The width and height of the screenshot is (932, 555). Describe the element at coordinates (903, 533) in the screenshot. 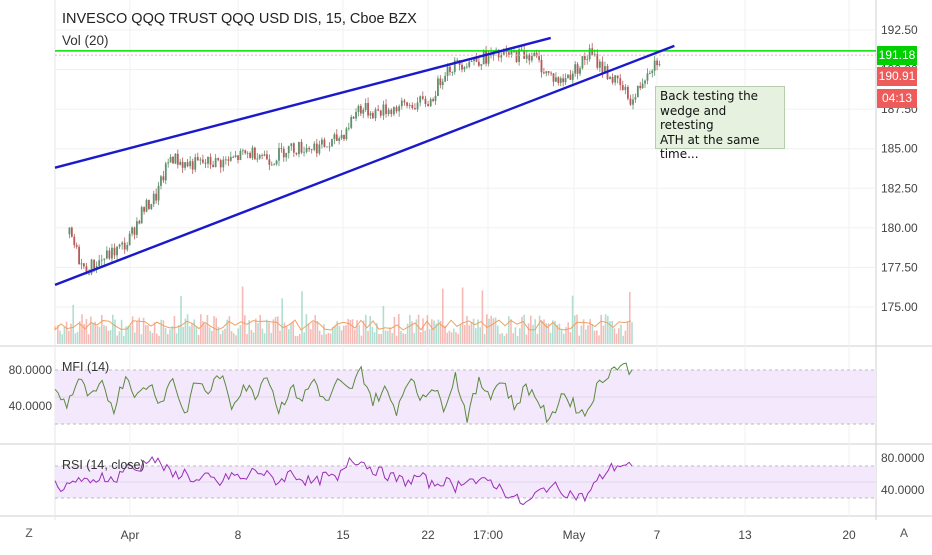

I see `auto-scale-button: A` at that location.